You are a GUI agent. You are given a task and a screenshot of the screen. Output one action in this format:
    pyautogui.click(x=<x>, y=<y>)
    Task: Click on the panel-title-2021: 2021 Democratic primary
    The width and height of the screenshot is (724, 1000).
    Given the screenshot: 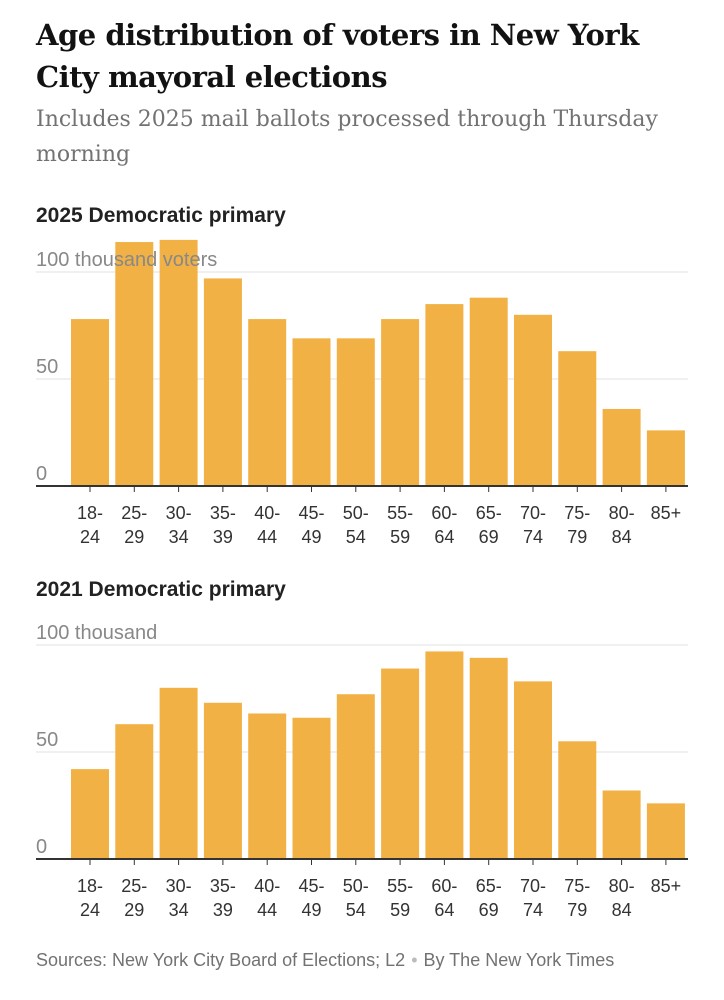 What is the action you would take?
    pyautogui.click(x=161, y=589)
    